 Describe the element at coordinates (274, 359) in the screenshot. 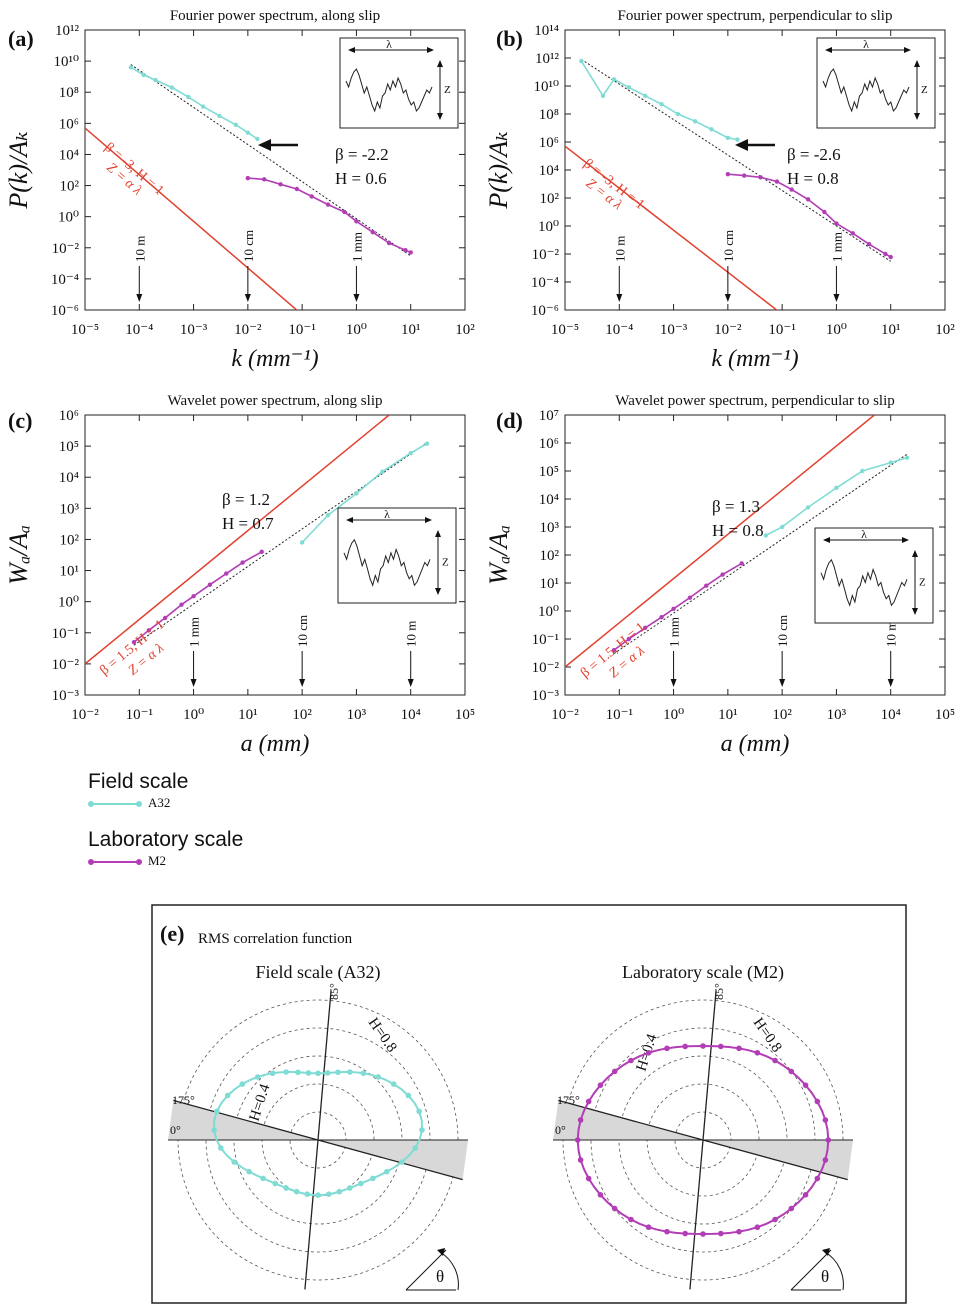

I see `x-axis-label: k (mm⁻¹)` at that location.